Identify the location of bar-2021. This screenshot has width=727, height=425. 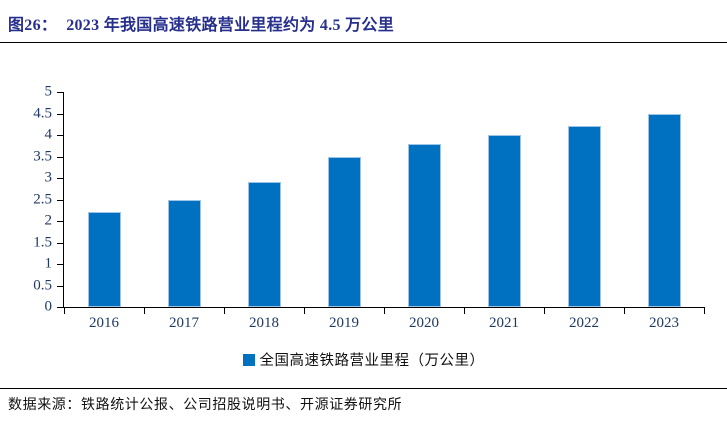
(504, 221).